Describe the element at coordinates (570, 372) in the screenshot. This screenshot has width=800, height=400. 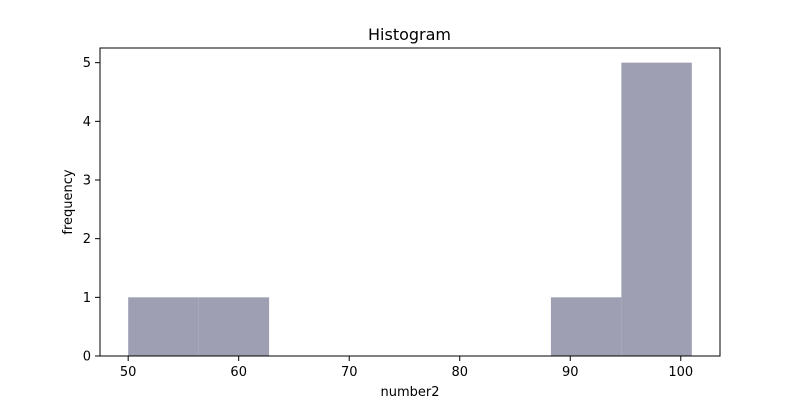
I see `x-tick-label: 90` at that location.